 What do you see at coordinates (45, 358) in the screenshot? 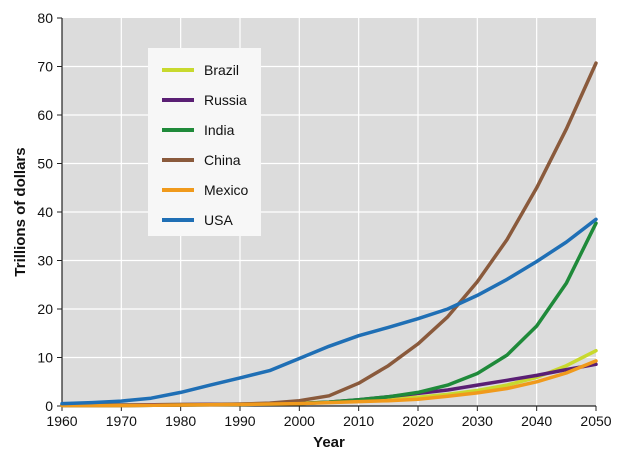
I see `y-tick-label: 10` at bounding box center [45, 358].